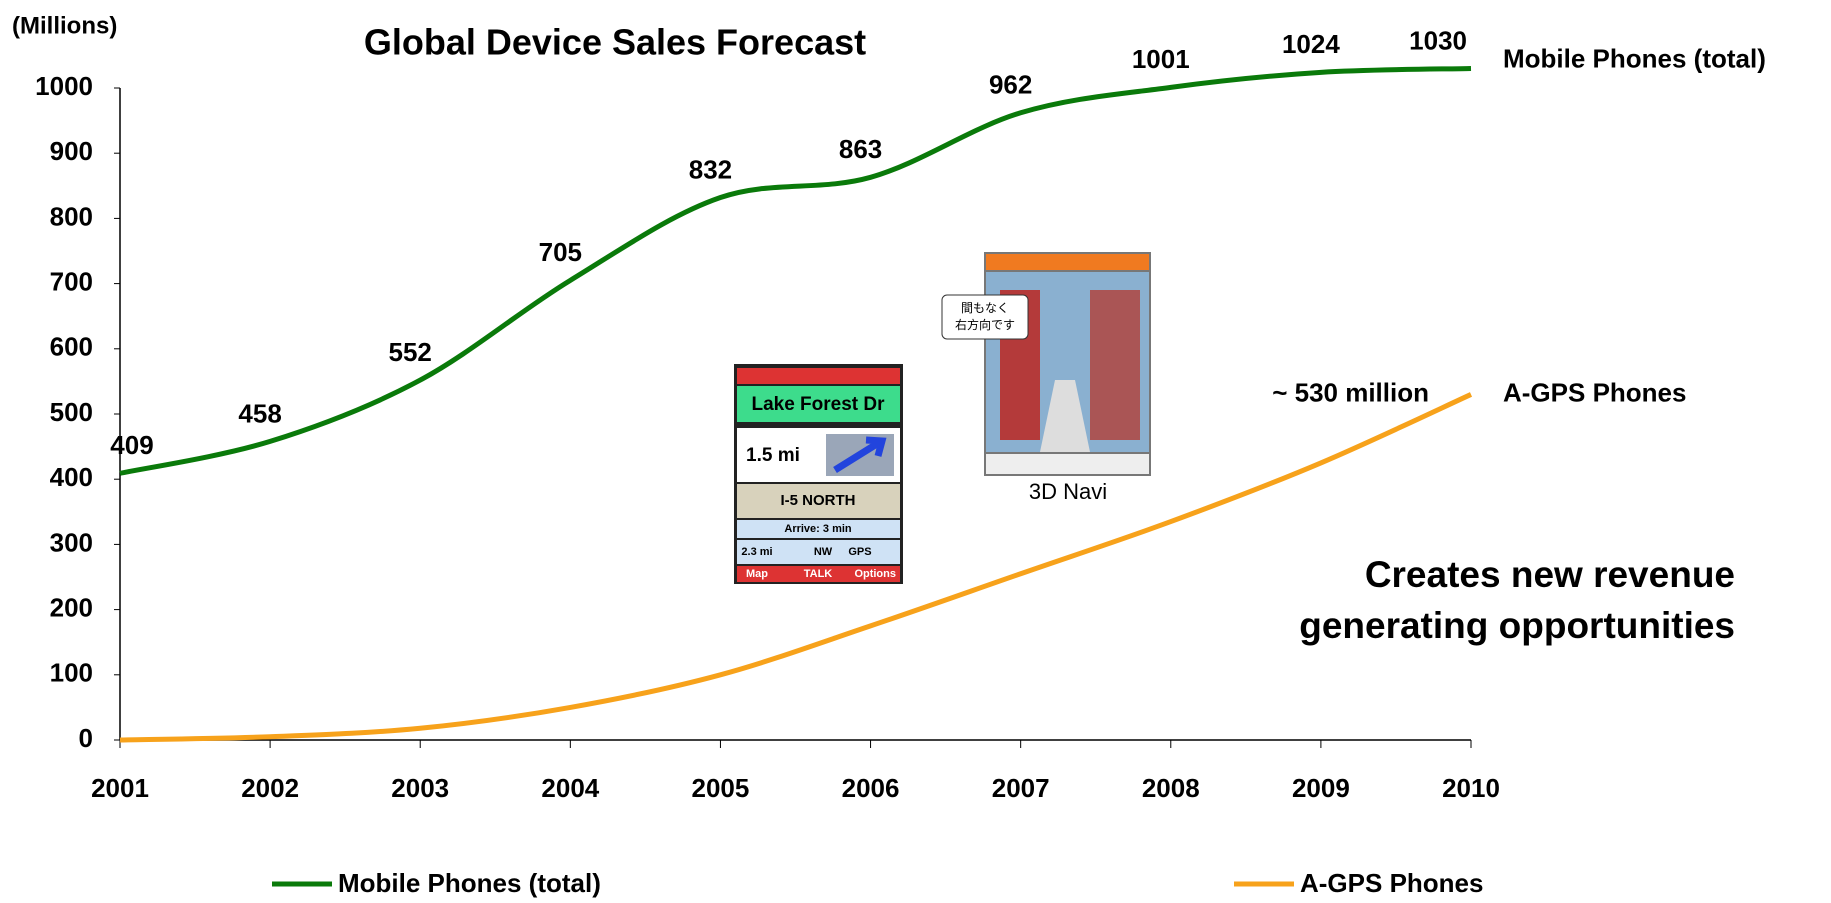  Describe the element at coordinates (860, 149) in the screenshot. I see `data-label: 863` at that location.